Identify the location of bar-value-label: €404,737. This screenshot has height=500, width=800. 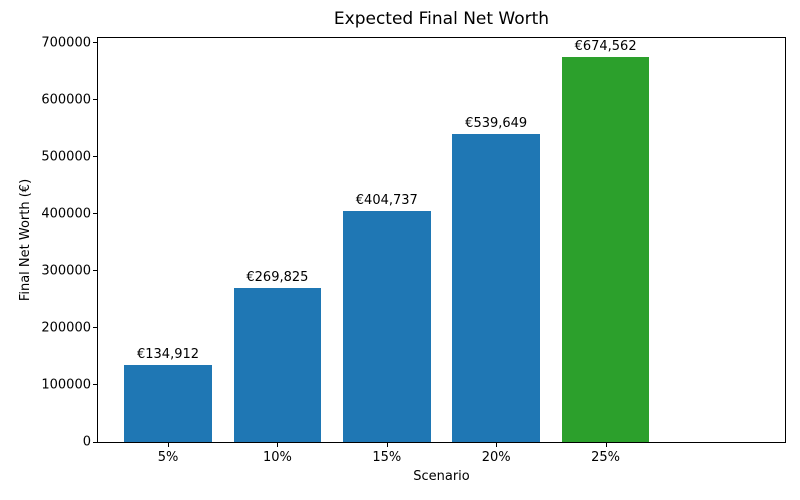
(386, 201).